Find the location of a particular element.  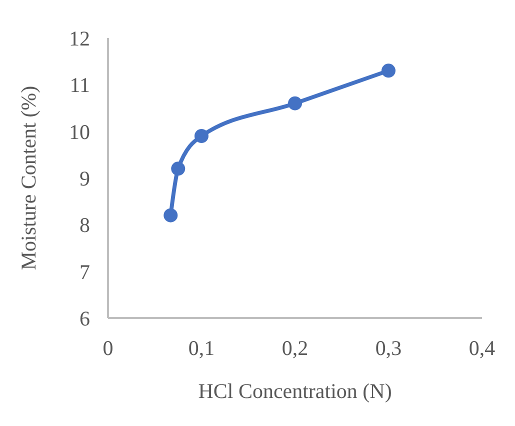

y-tick-label: 8 is located at coordinates (85, 225).